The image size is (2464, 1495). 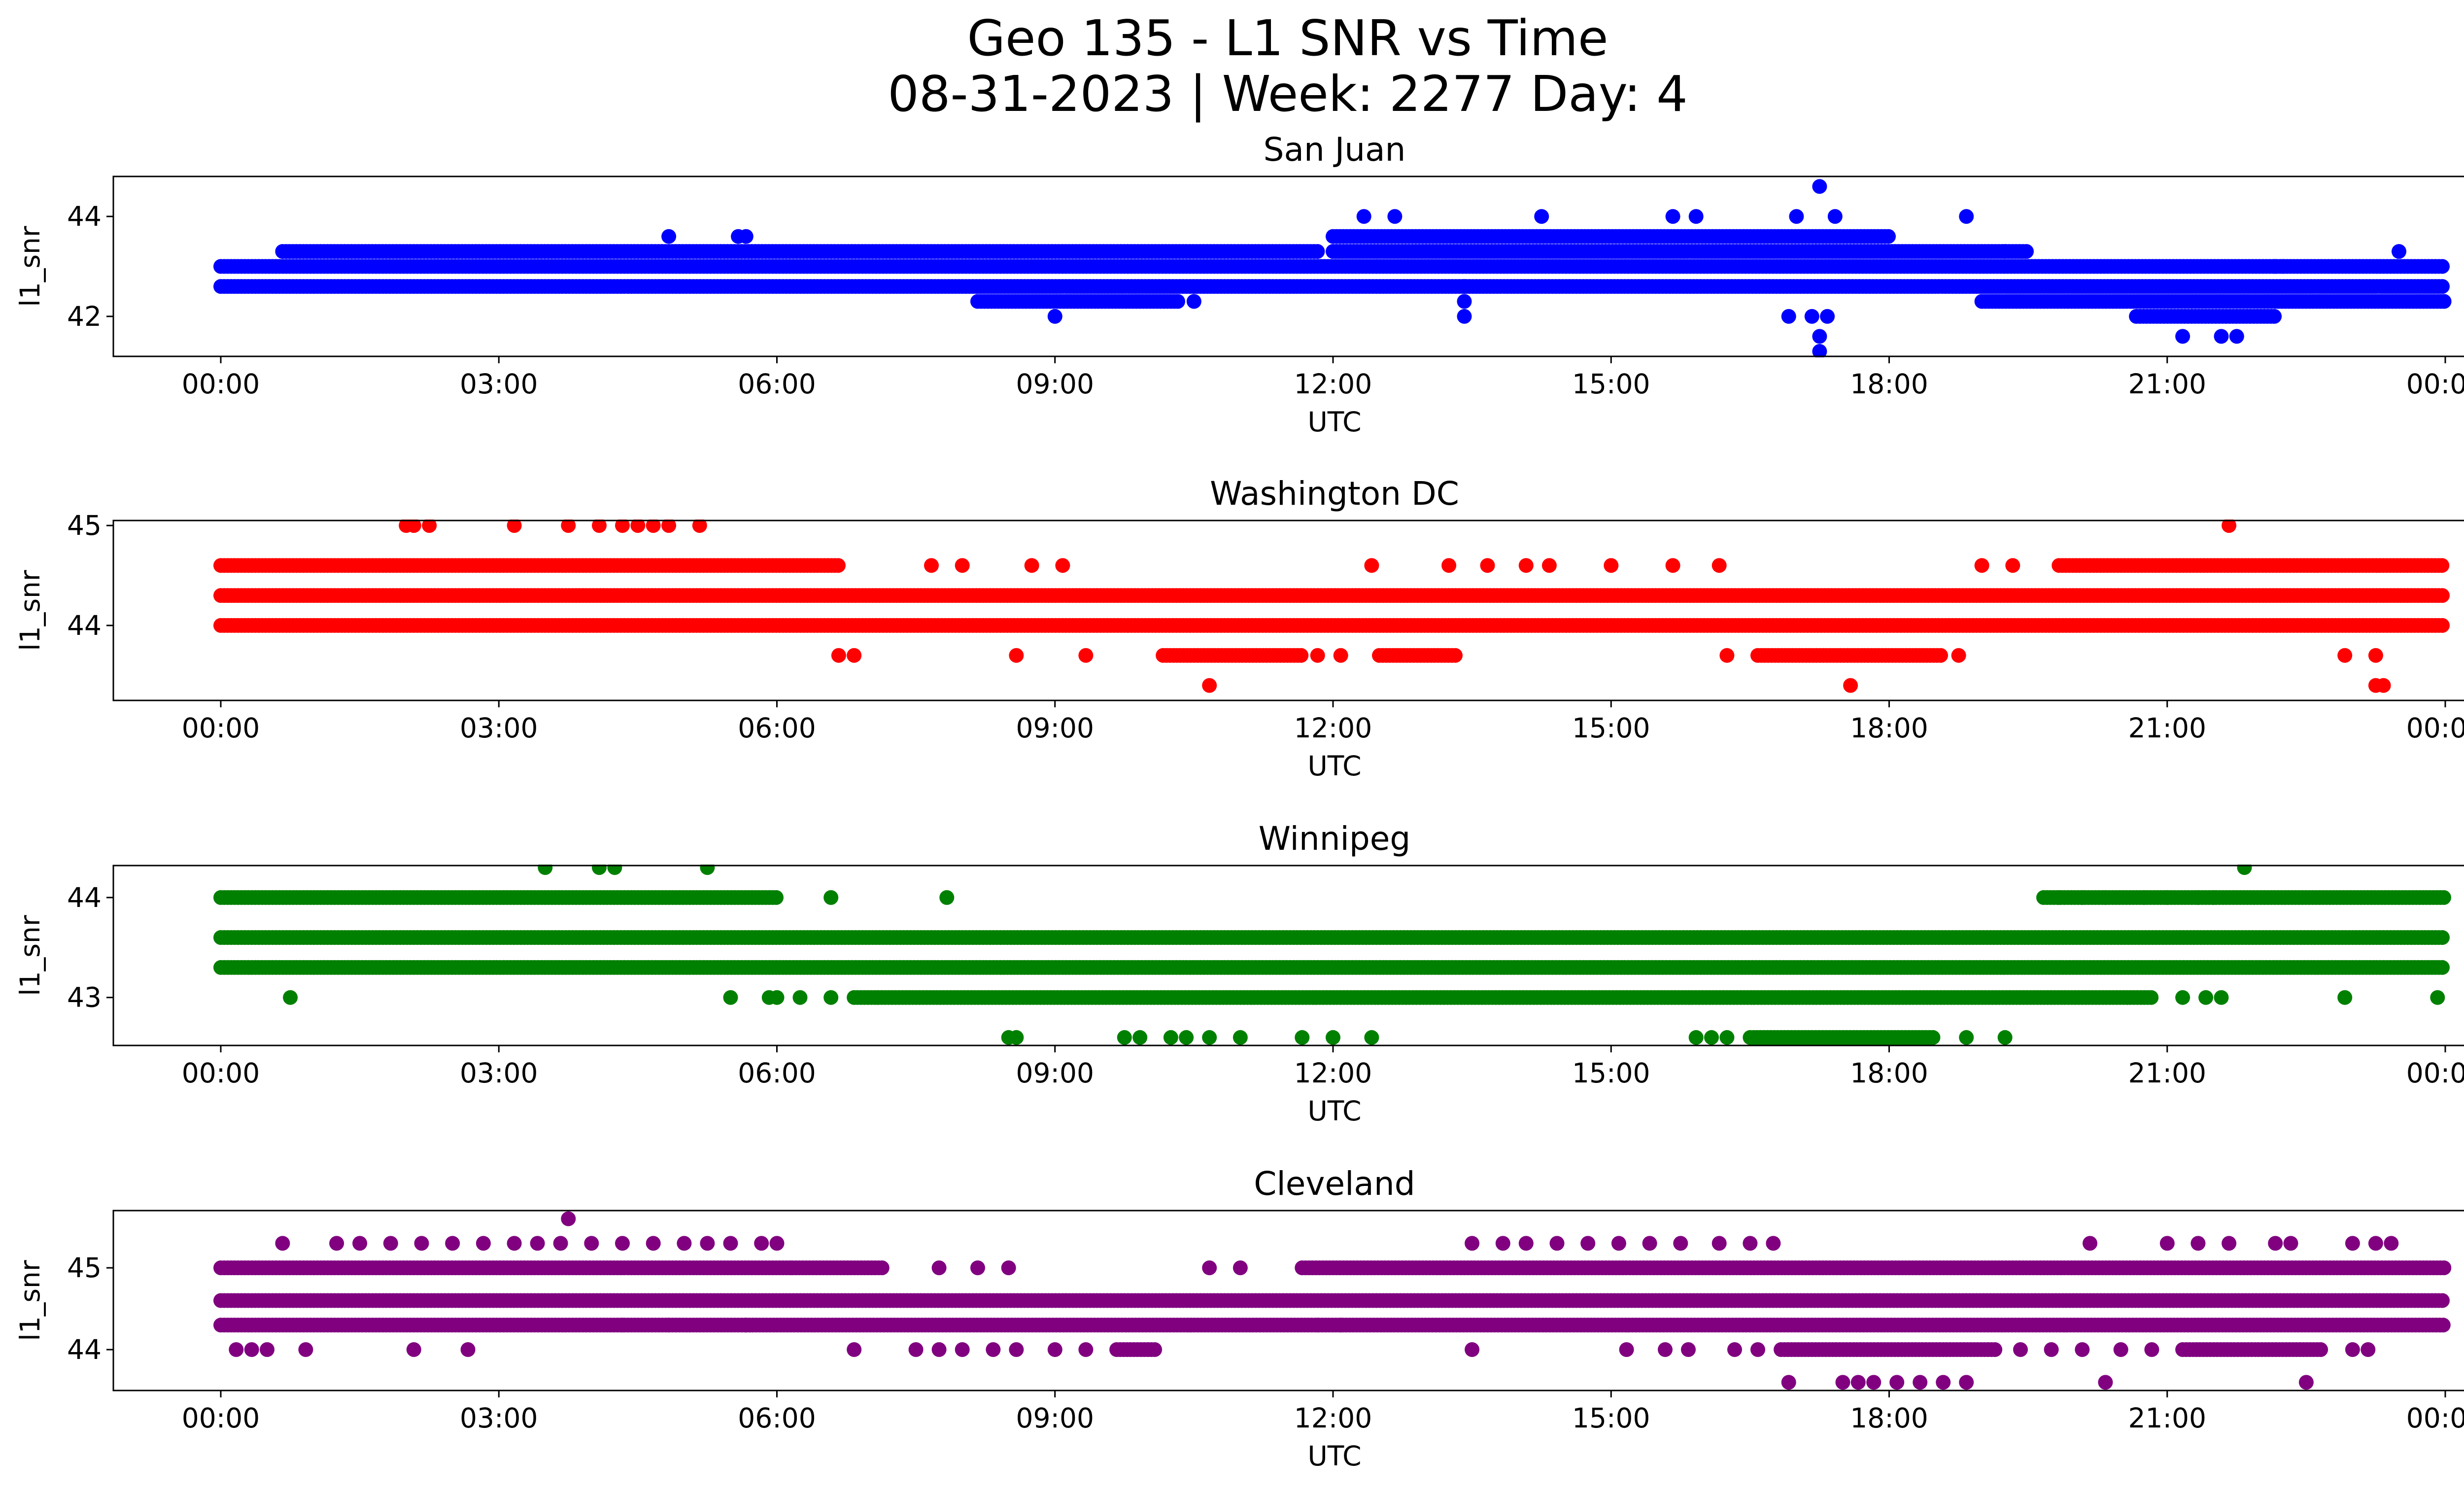 I want to click on x-tick-label: 06:00, so click(x=777, y=728).